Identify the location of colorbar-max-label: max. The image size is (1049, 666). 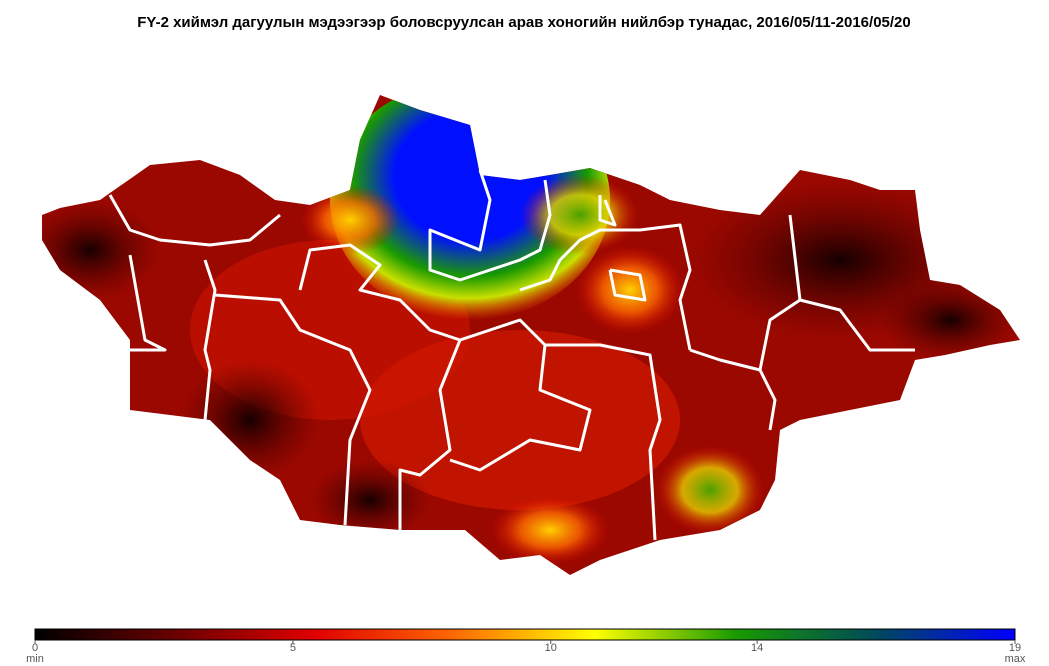
(1015, 659).